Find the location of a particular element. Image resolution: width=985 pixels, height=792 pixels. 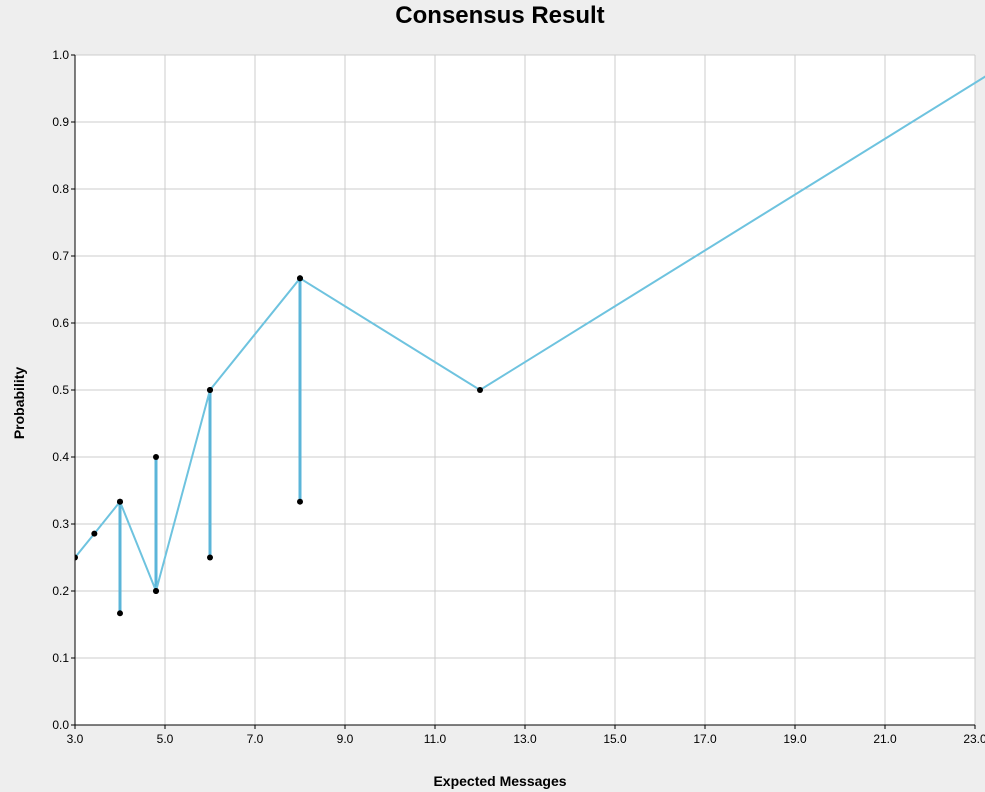

y-tick-label: 0.5 is located at coordinates (60, 390).